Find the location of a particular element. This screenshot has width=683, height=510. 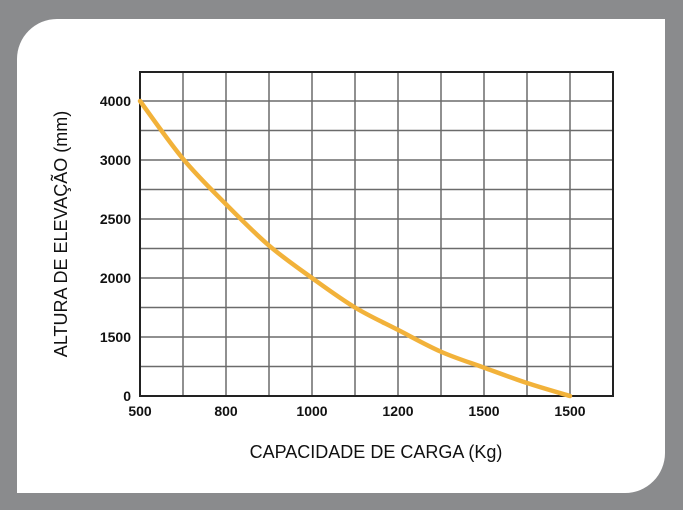

x-tick-label: 500 is located at coordinates (140, 411).